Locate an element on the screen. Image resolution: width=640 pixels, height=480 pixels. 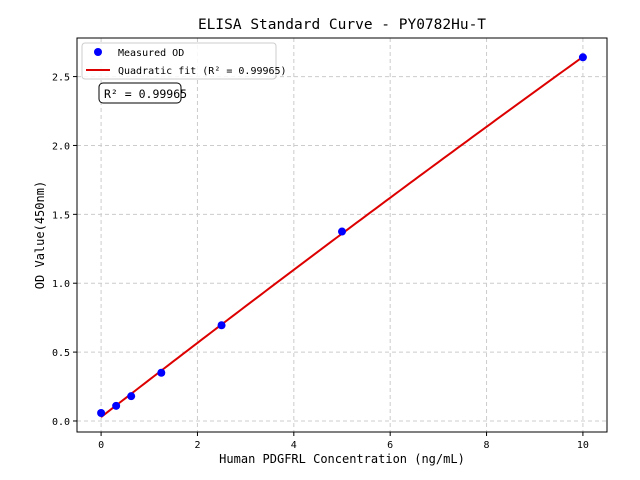
x-axis-label: Human PDGFRL Concentration (ng/mL) is located at coordinates (342, 459).